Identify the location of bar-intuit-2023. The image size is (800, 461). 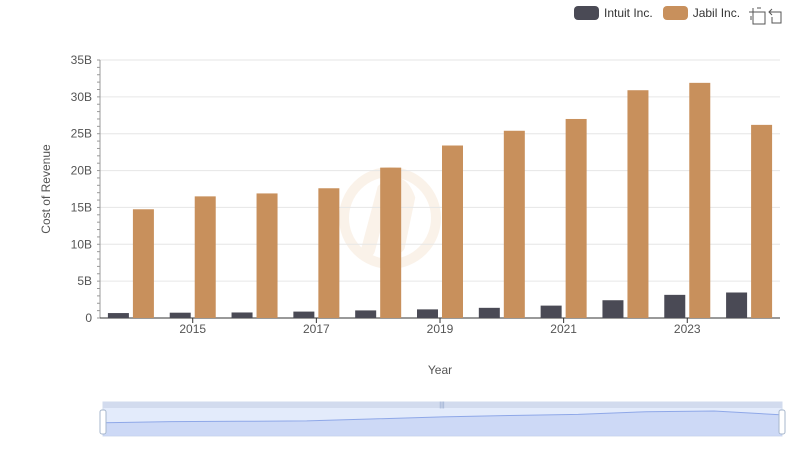
(675, 306).